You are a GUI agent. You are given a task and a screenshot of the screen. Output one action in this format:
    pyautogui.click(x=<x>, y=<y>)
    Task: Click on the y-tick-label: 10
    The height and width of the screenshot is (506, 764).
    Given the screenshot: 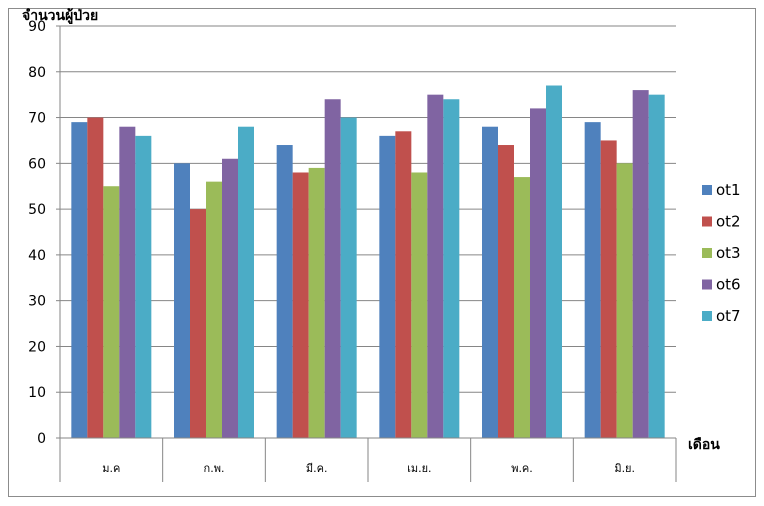 What is the action you would take?
    pyautogui.click(x=37, y=393)
    